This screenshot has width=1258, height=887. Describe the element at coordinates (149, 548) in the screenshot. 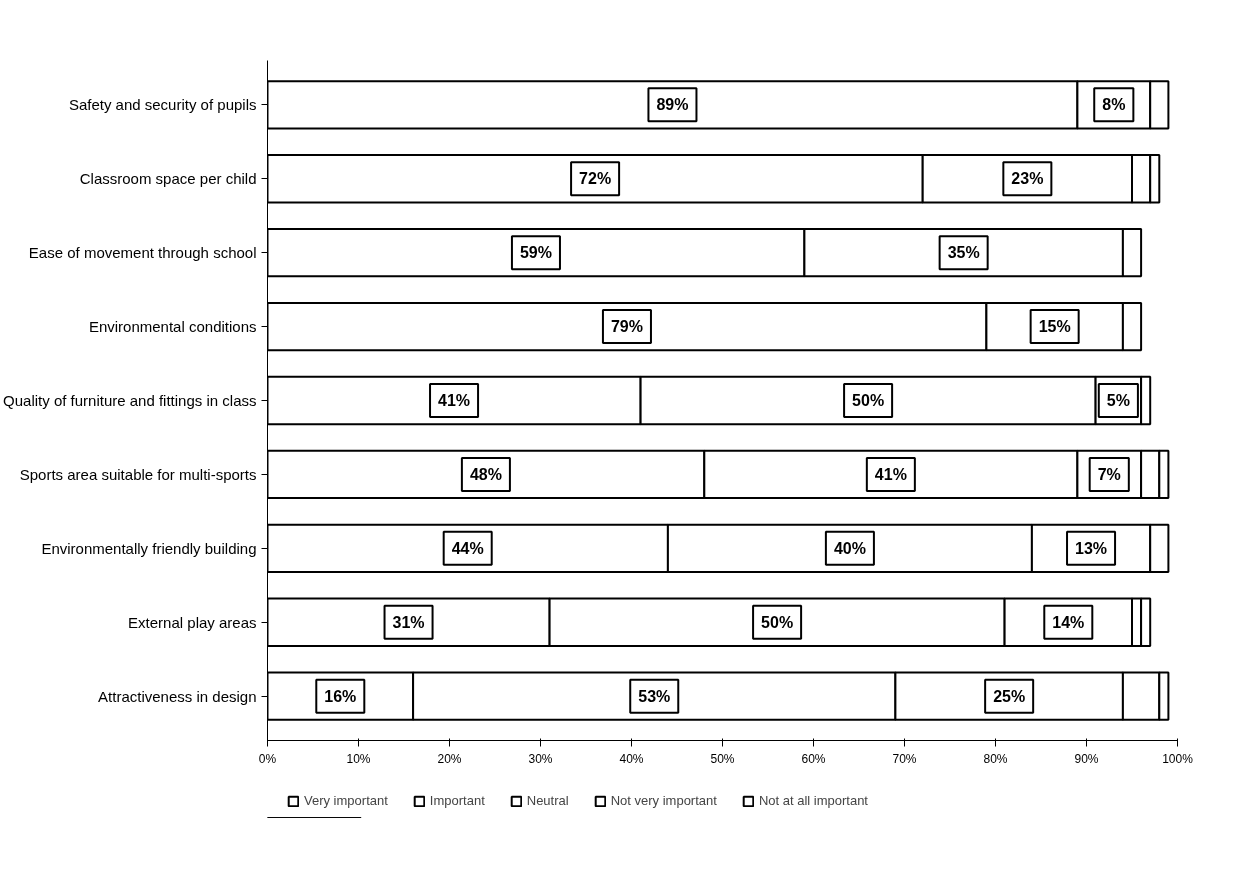

I see `y-tick-label: Environmentally friendly building` at that location.